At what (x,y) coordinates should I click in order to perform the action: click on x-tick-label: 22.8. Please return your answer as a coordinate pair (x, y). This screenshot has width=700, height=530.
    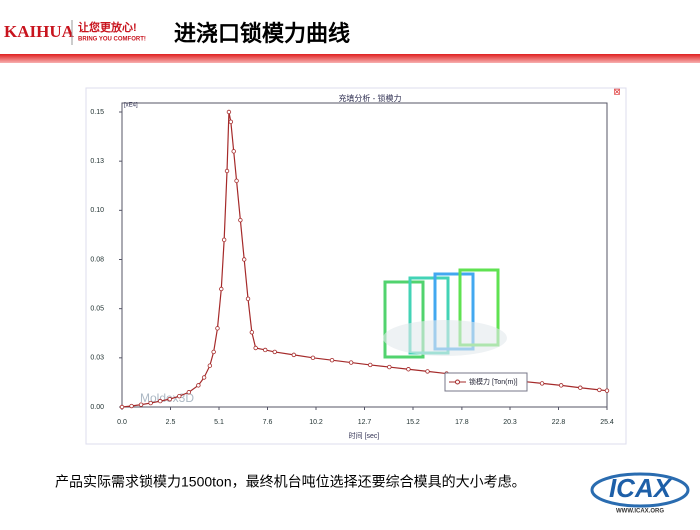
    Looking at the image, I should click on (559, 422).